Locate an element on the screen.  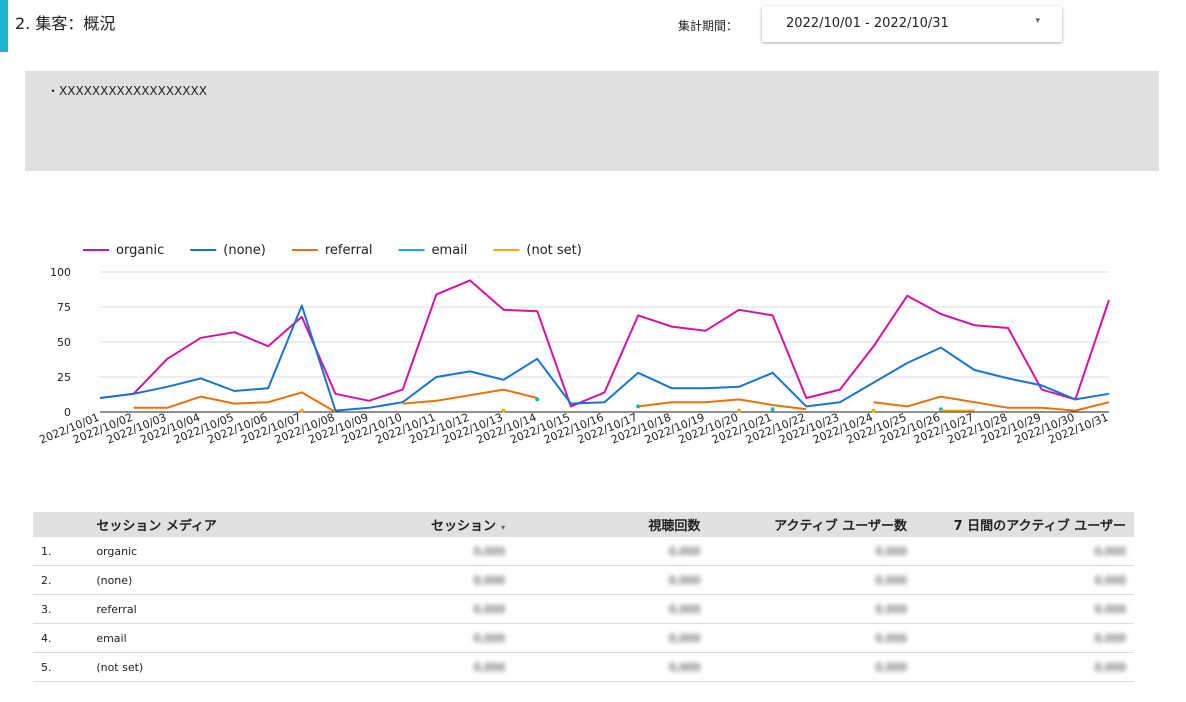
page-title: 2. 集客：概況 is located at coordinates (65, 23).